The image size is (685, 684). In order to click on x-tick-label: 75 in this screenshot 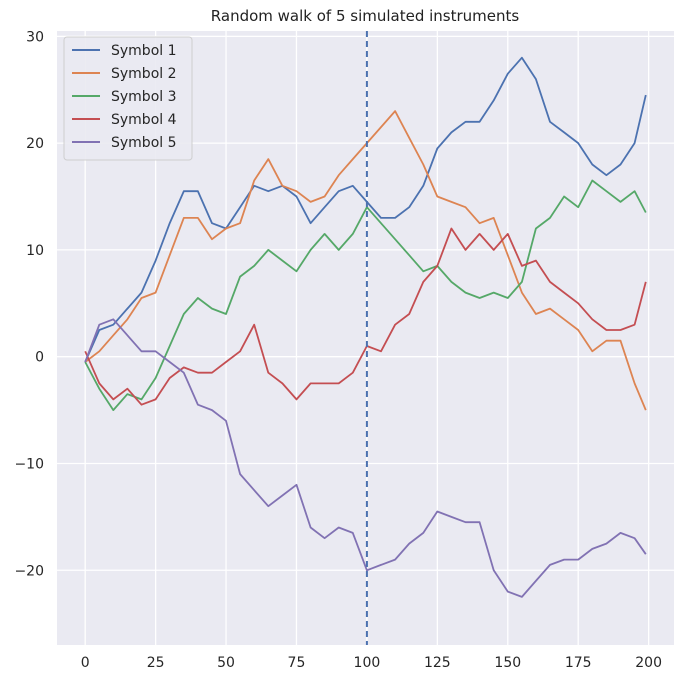, I will do `click(297, 663)`.